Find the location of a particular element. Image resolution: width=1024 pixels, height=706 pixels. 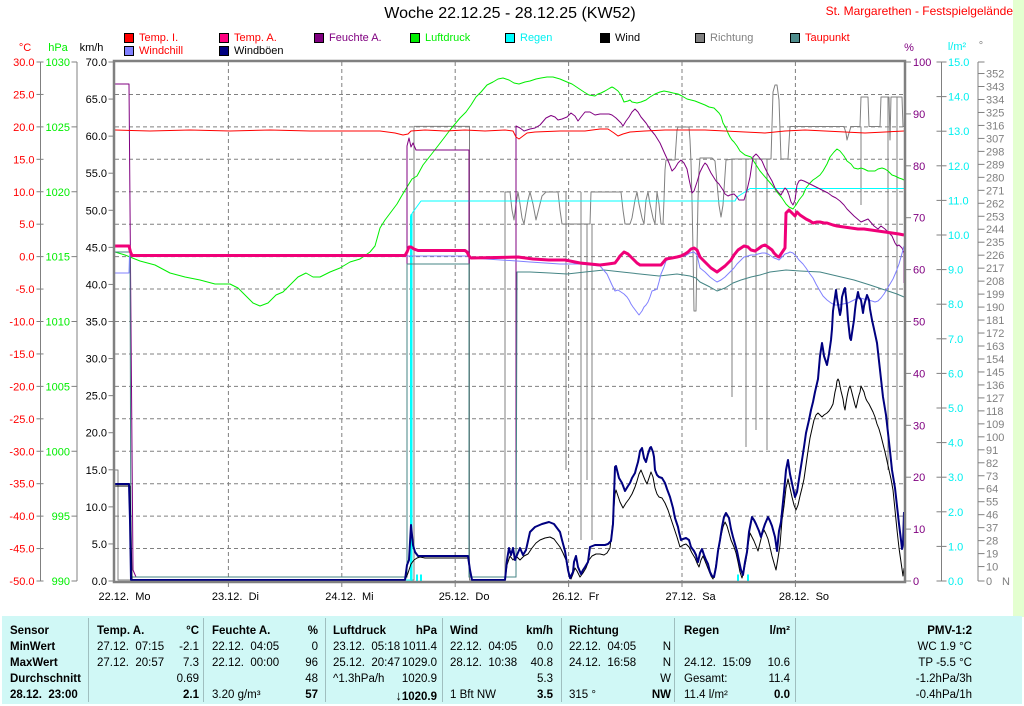

svg-text: 35.0 is located at coordinates (96, 323).